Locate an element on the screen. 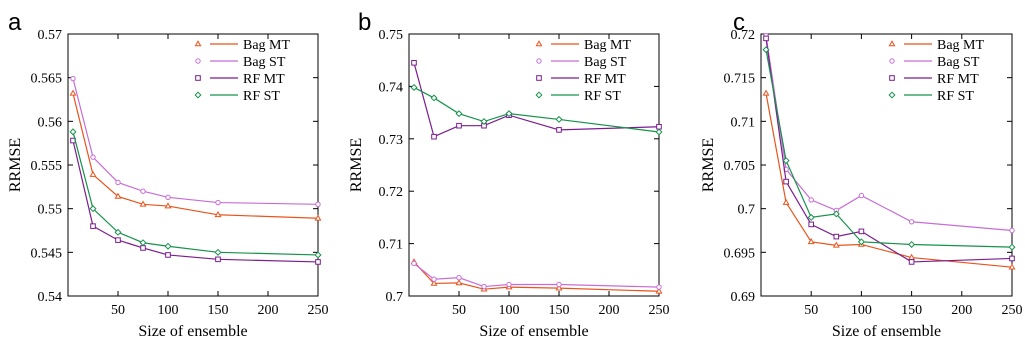 This screenshot has height=351, width=1025. y-tick-label: 0.54 is located at coordinates (50, 297).